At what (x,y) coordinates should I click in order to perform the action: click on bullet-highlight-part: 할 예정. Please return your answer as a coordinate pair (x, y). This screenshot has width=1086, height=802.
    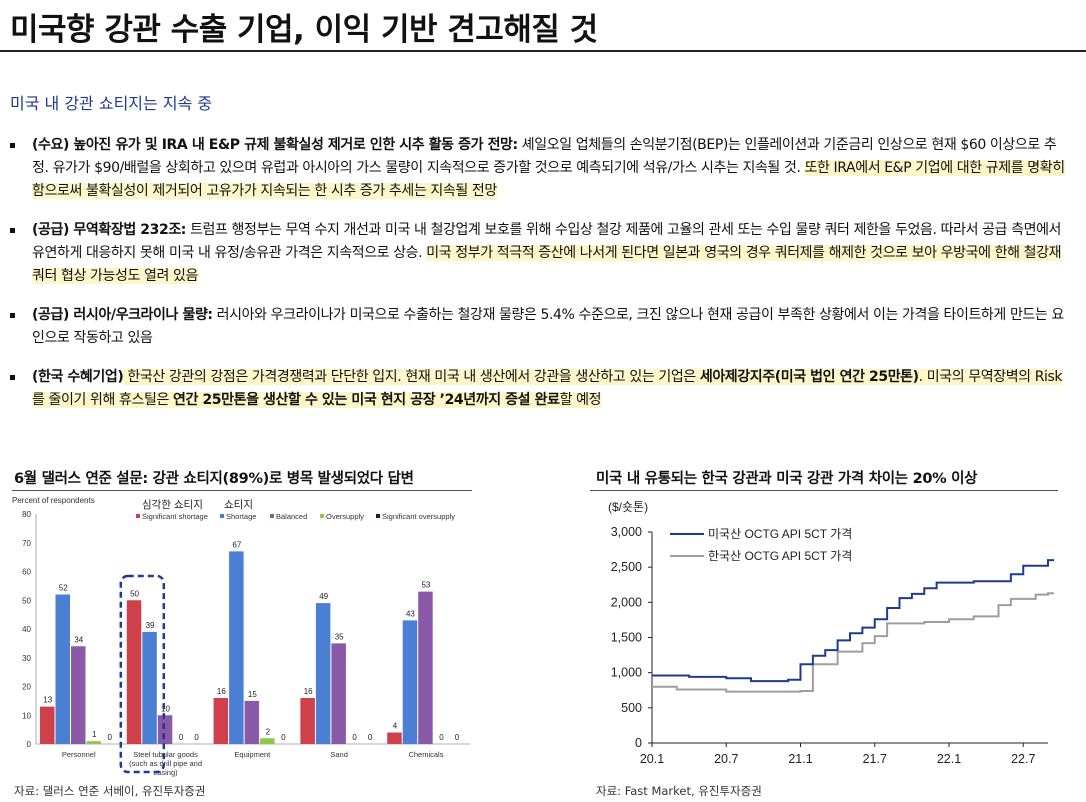
    Looking at the image, I should click on (580, 400).